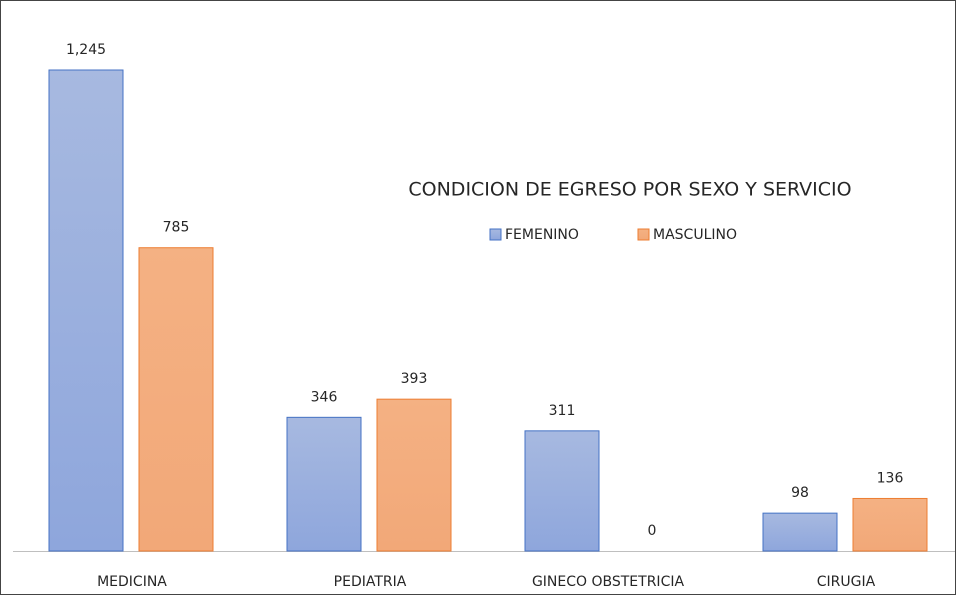  I want to click on x-tick-label: PEDIATRIA, so click(370, 582).